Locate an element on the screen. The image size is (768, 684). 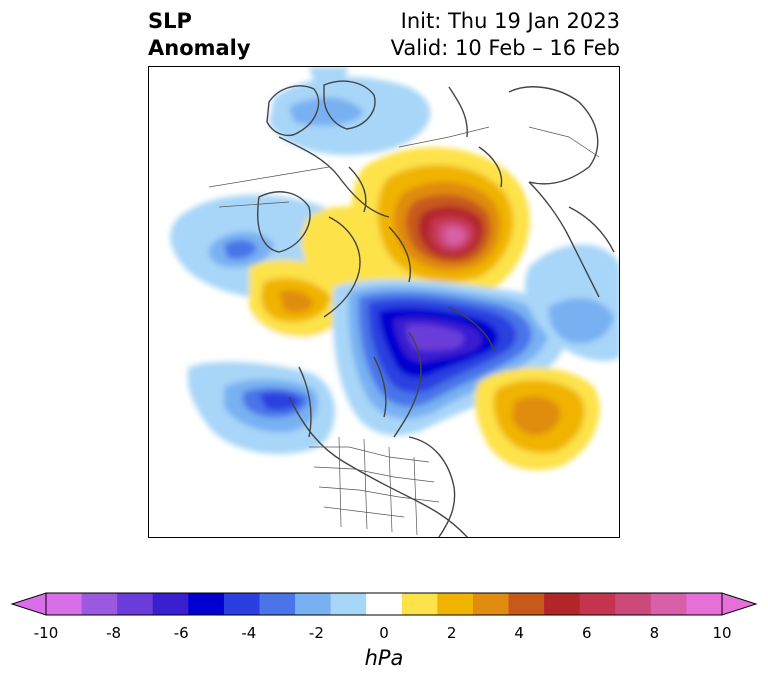
colorbar-tick-label: 2 is located at coordinates (451, 633).